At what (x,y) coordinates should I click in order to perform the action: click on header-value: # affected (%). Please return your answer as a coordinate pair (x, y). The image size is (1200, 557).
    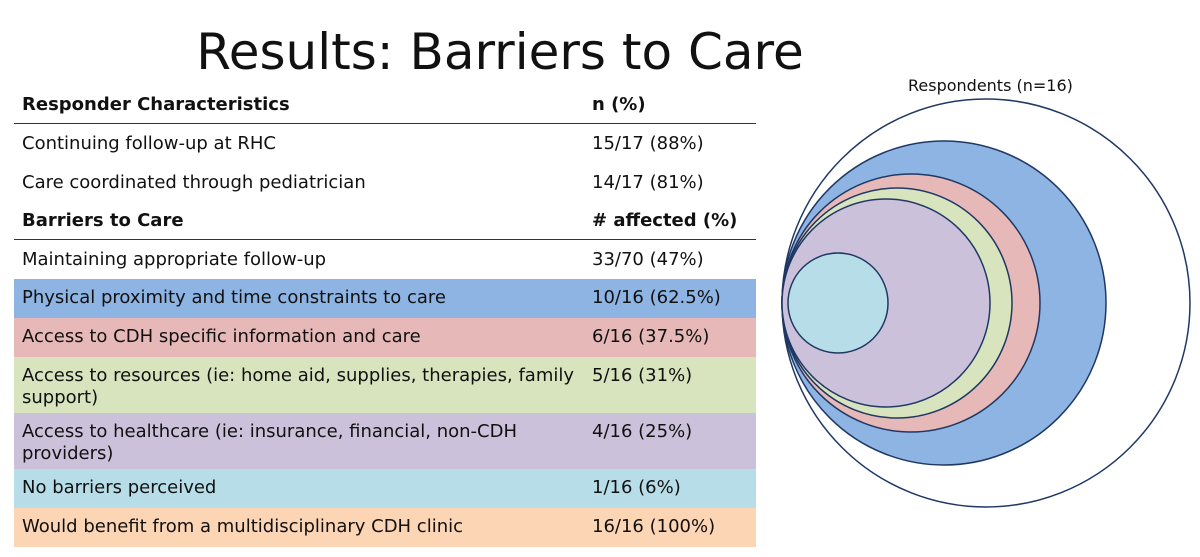
    Looking at the image, I should click on (665, 220).